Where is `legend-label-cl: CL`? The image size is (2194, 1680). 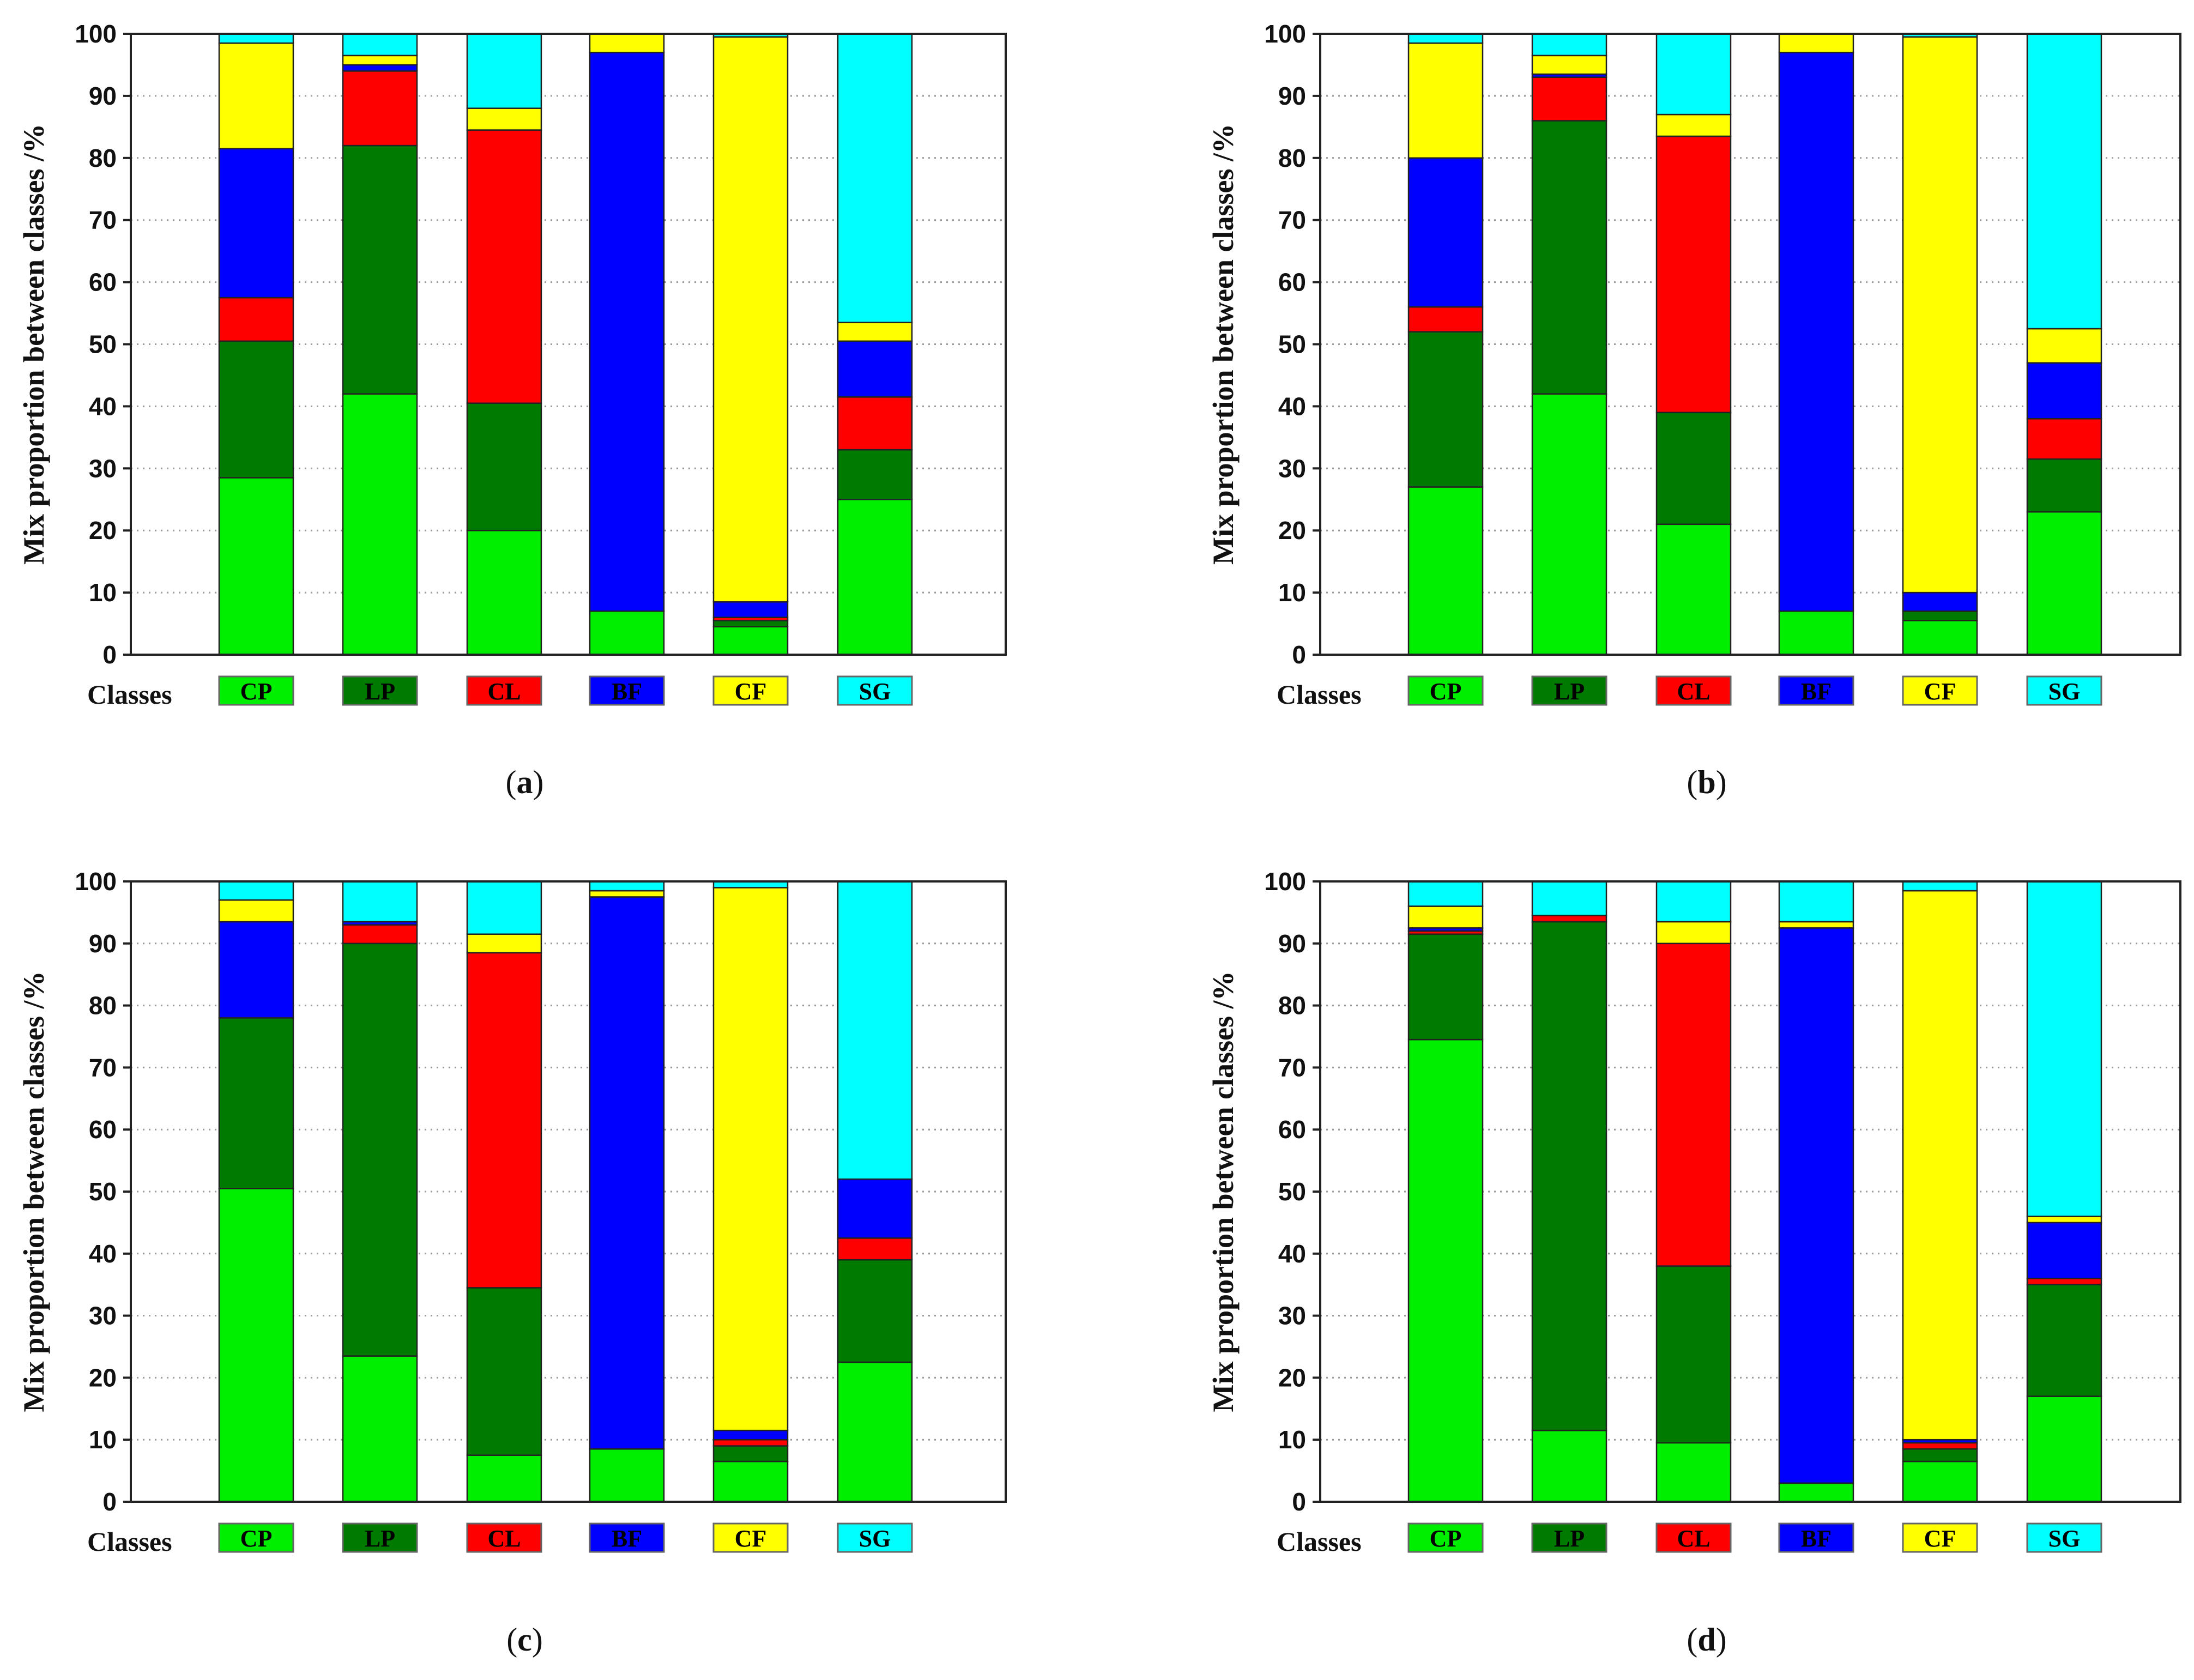
legend-label-cl: CL is located at coordinates (1693, 1538).